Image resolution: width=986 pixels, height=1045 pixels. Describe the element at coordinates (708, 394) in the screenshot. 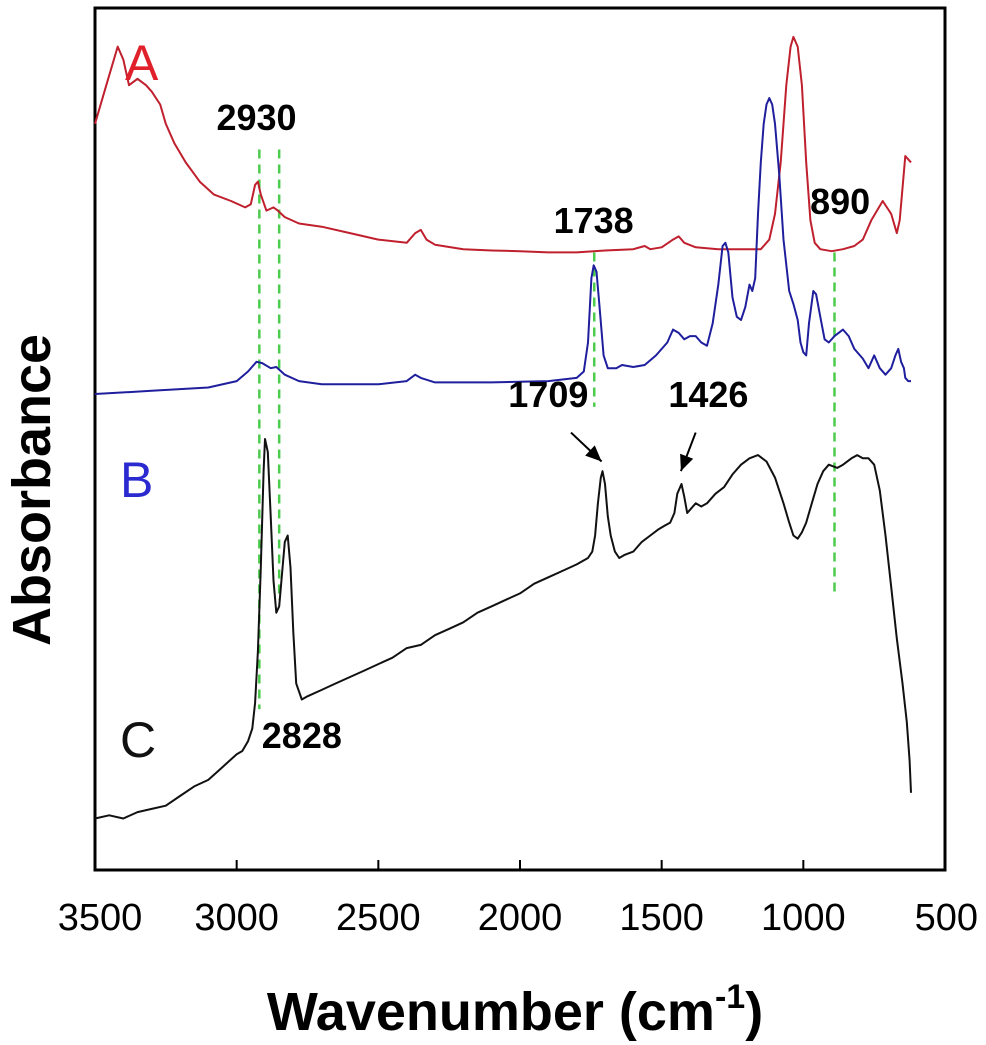

I see `peak-label-1426: 1426` at that location.